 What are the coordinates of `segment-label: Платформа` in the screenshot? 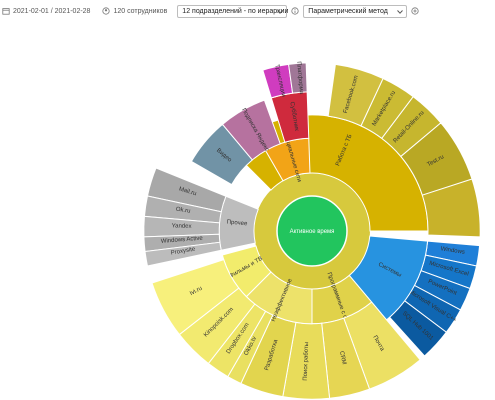 It's located at (299, 78).